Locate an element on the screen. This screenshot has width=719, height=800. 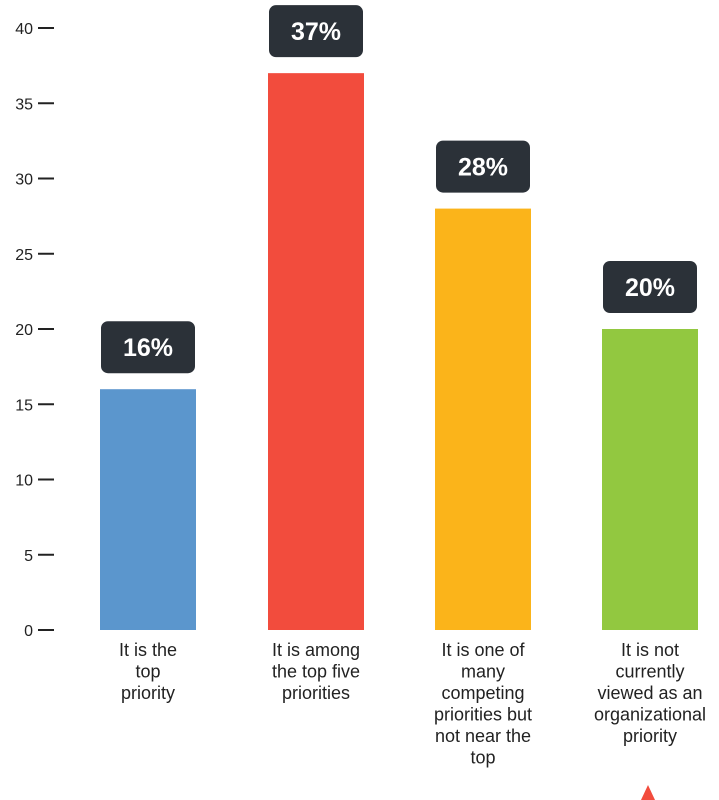
y-tick-label: 15 is located at coordinates (24, 405).